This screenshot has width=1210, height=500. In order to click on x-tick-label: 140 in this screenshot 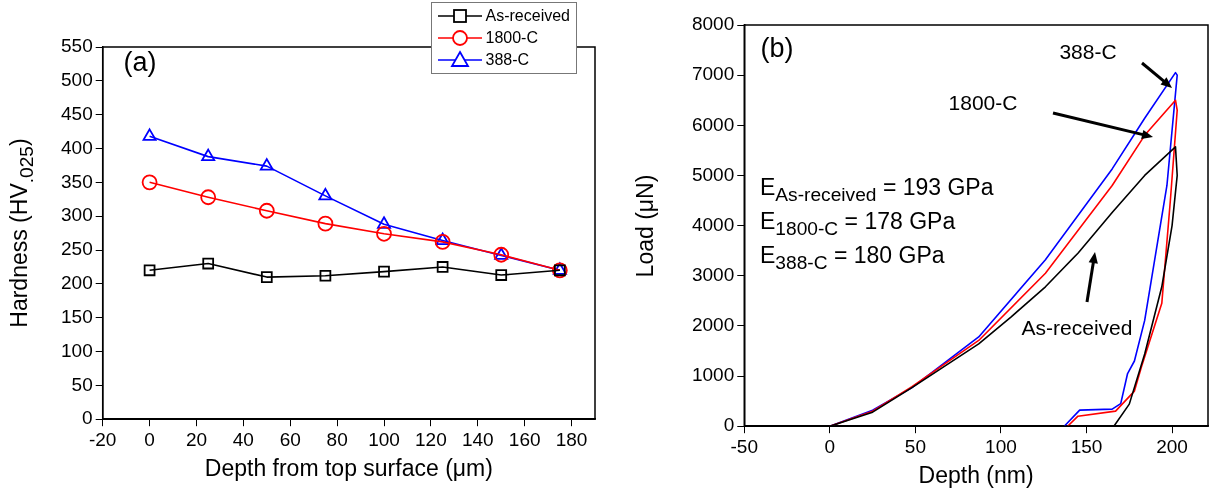, I will do `click(477, 439)`.